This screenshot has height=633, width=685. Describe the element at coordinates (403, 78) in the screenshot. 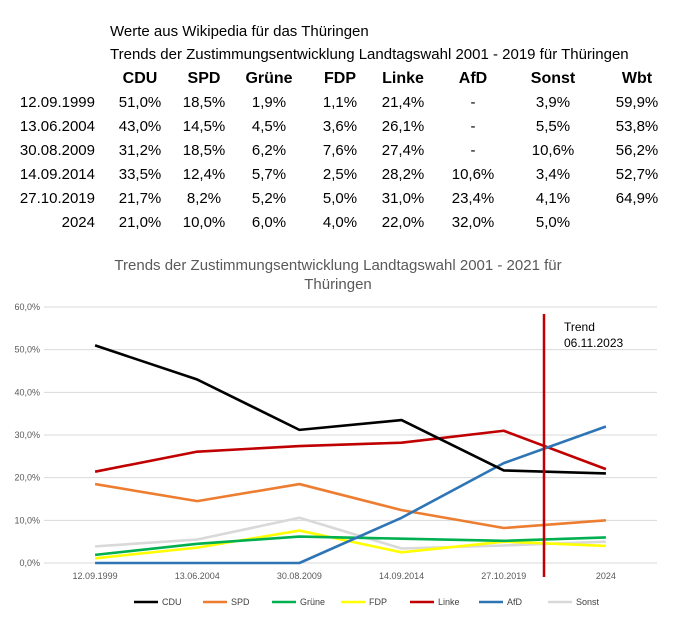

I see `table-header-4: Linke` at that location.